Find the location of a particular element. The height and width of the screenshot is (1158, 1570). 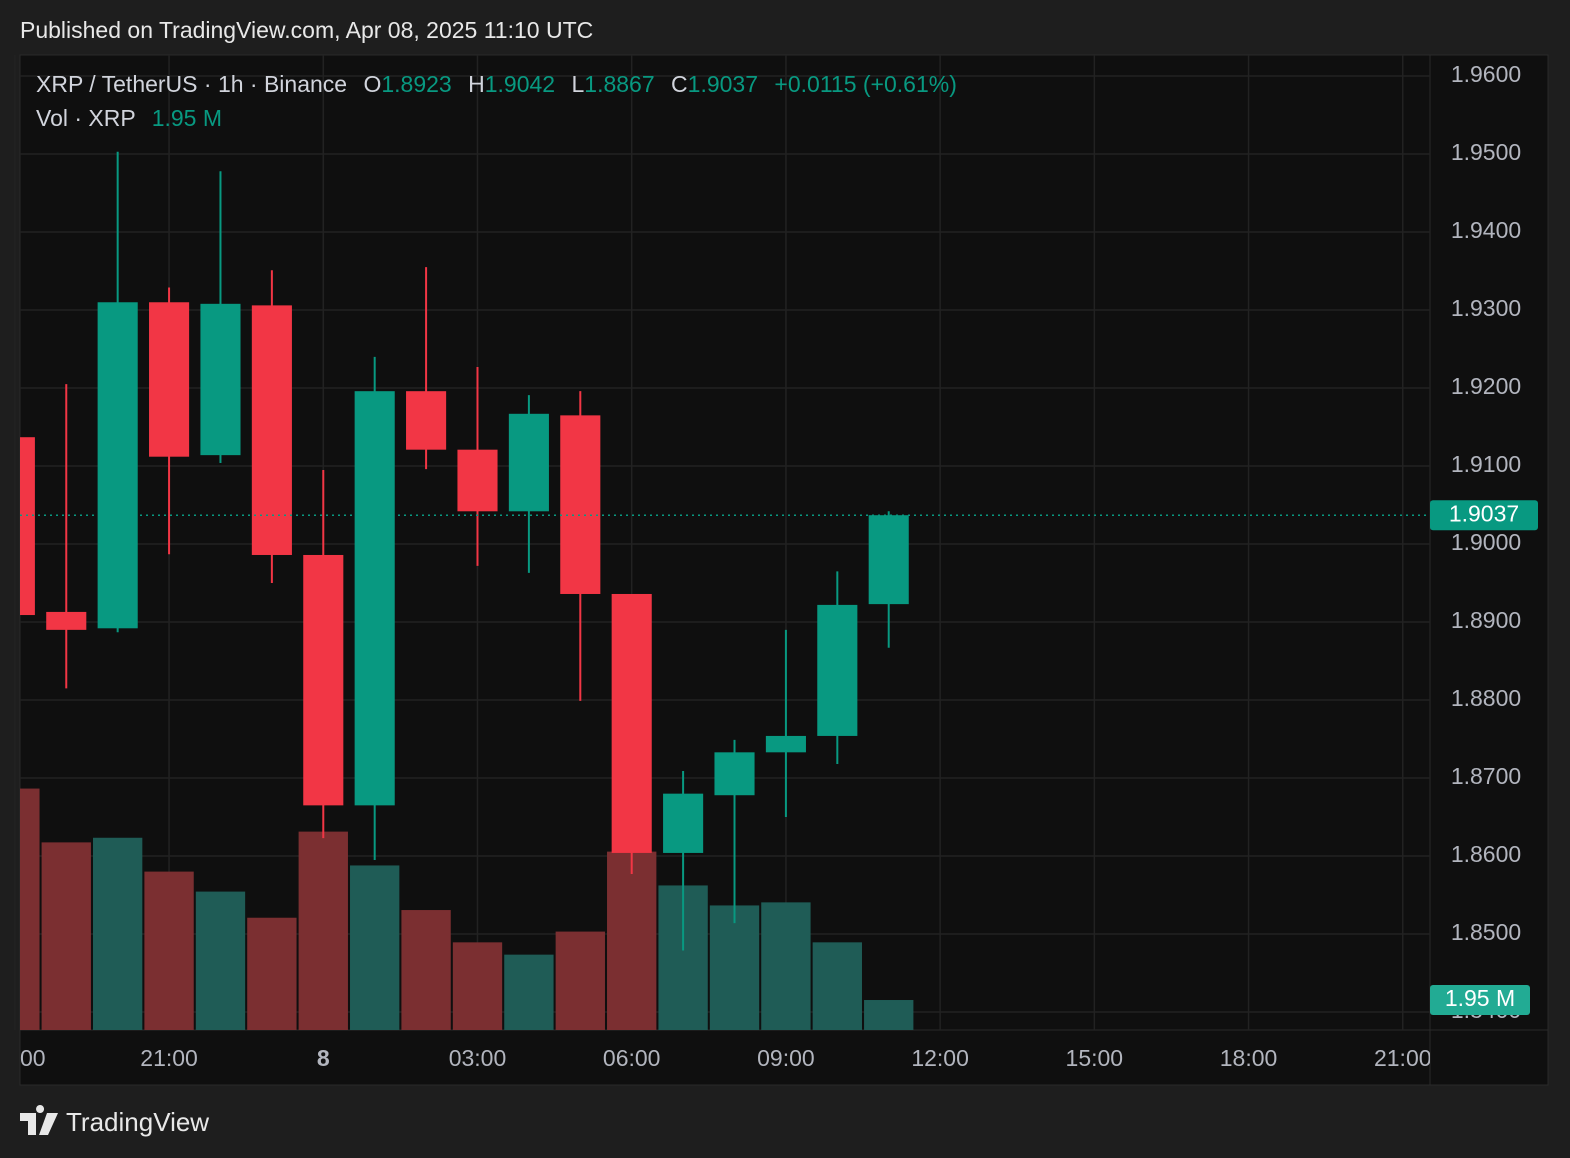

logo: TradingView is located at coordinates (114, 1121).